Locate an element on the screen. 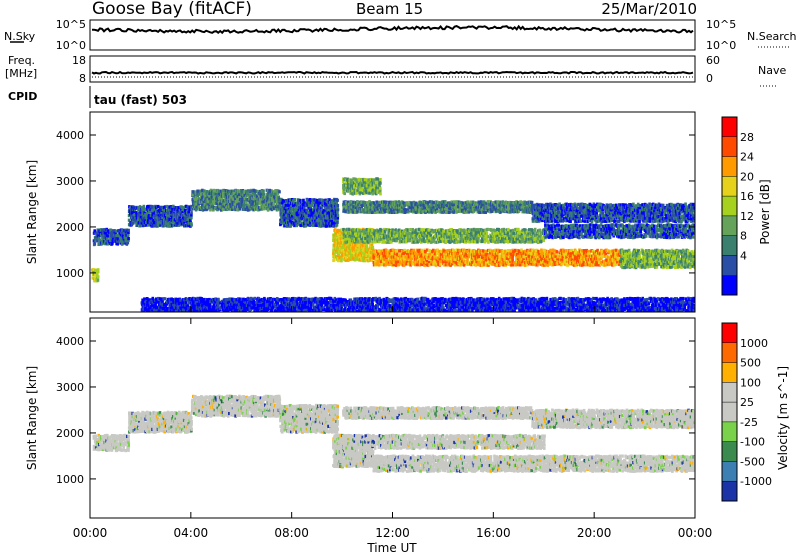 This screenshot has width=800, height=554. freq-trace is located at coordinates (392, 72).